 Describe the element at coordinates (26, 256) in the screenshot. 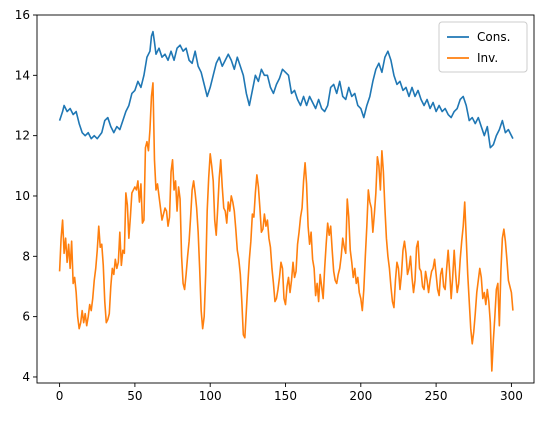

I see `y-tick-label-2: 8` at that location.